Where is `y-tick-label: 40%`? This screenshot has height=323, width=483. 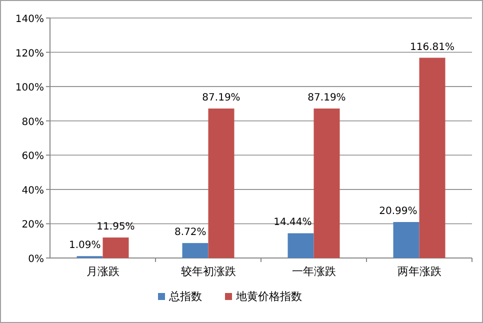 y-tick-label: 40% is located at coordinates (33, 190).